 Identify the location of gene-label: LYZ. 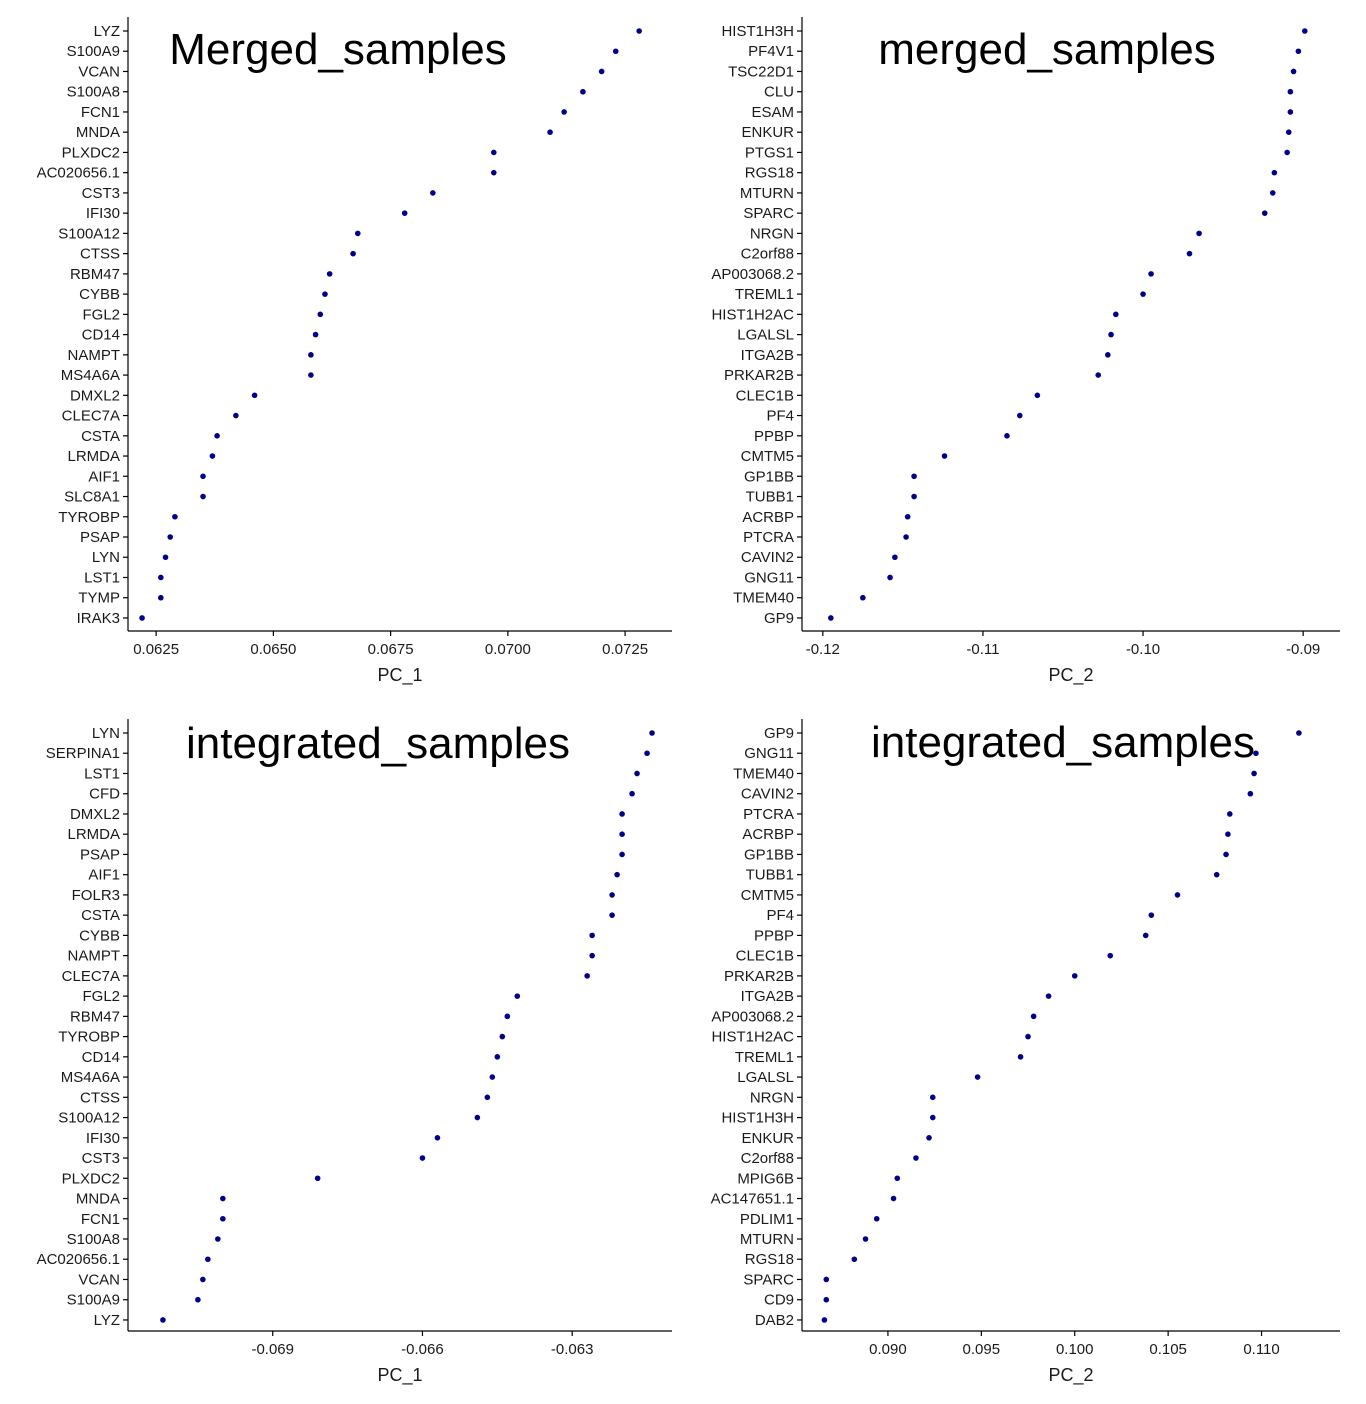
(107, 1320).